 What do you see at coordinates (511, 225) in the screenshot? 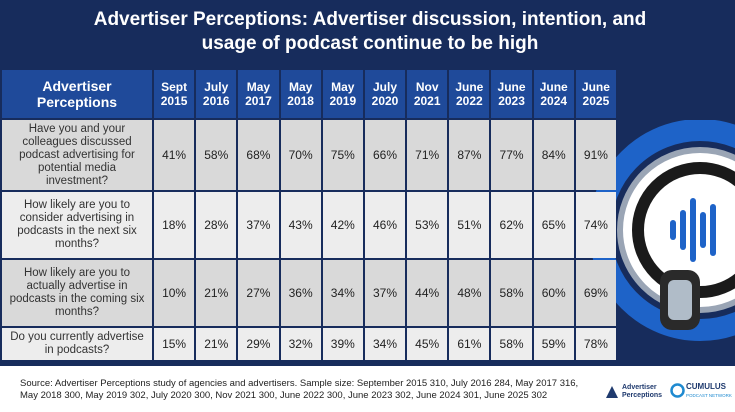
I see `cell: 62%` at bounding box center [511, 225].